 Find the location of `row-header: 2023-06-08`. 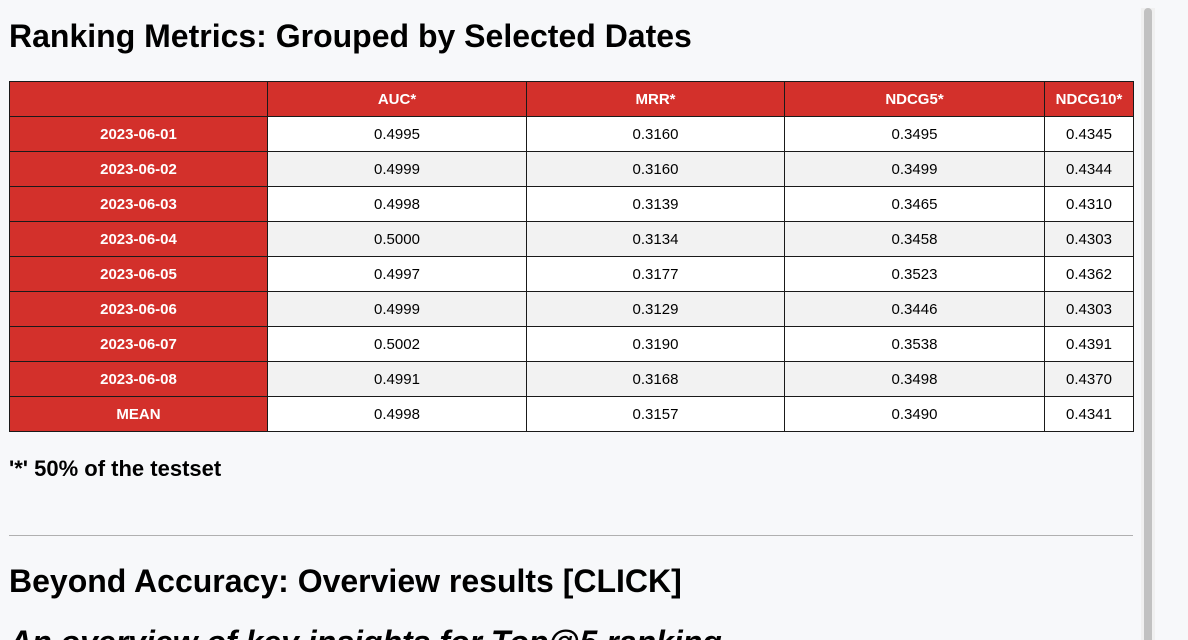

row-header: 2023-06-08 is located at coordinates (138, 379).